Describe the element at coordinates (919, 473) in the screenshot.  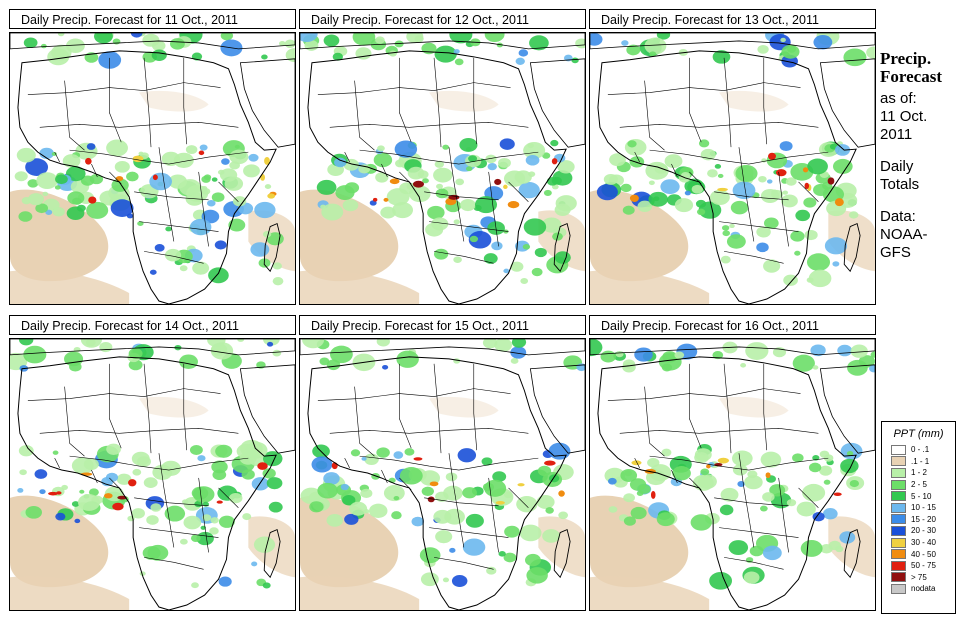
I see `legend-label: 1 - 2` at that location.